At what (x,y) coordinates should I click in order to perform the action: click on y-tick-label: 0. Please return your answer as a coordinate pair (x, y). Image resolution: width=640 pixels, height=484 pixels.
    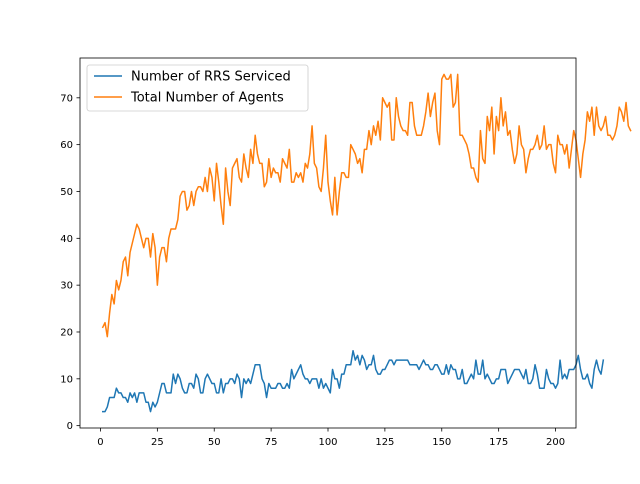
    Looking at the image, I should click on (70, 426).